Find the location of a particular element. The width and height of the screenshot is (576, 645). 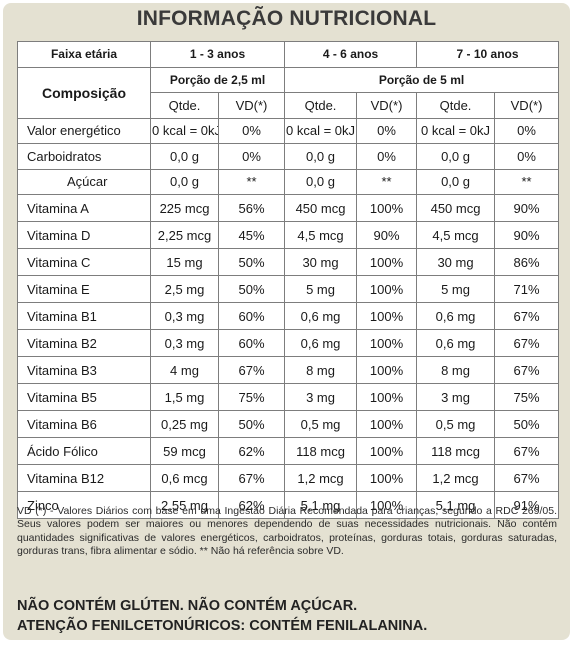

nutrient-name: Vitamina A is located at coordinates (84, 208).